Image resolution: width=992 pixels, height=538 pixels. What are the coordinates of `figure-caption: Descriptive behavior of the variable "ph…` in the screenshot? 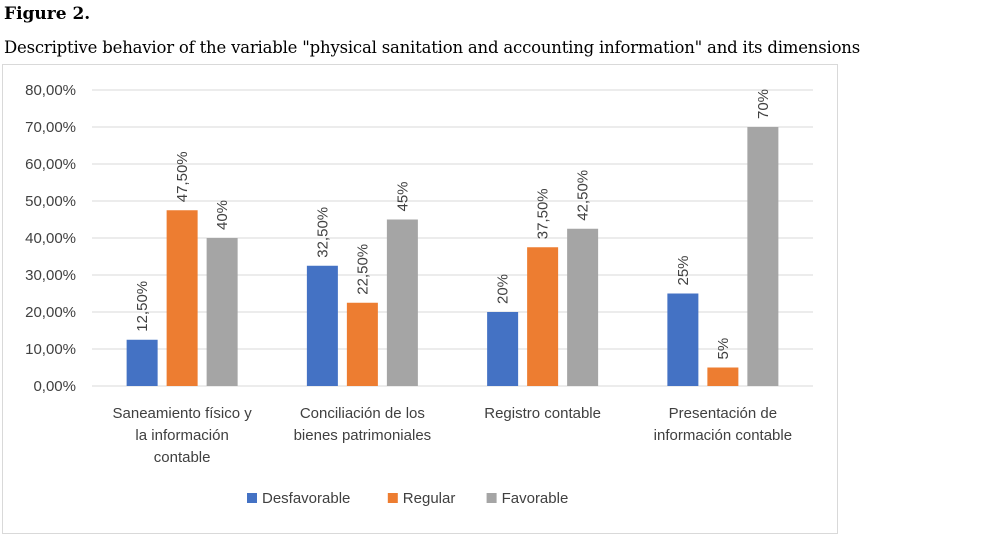 It's located at (432, 47).